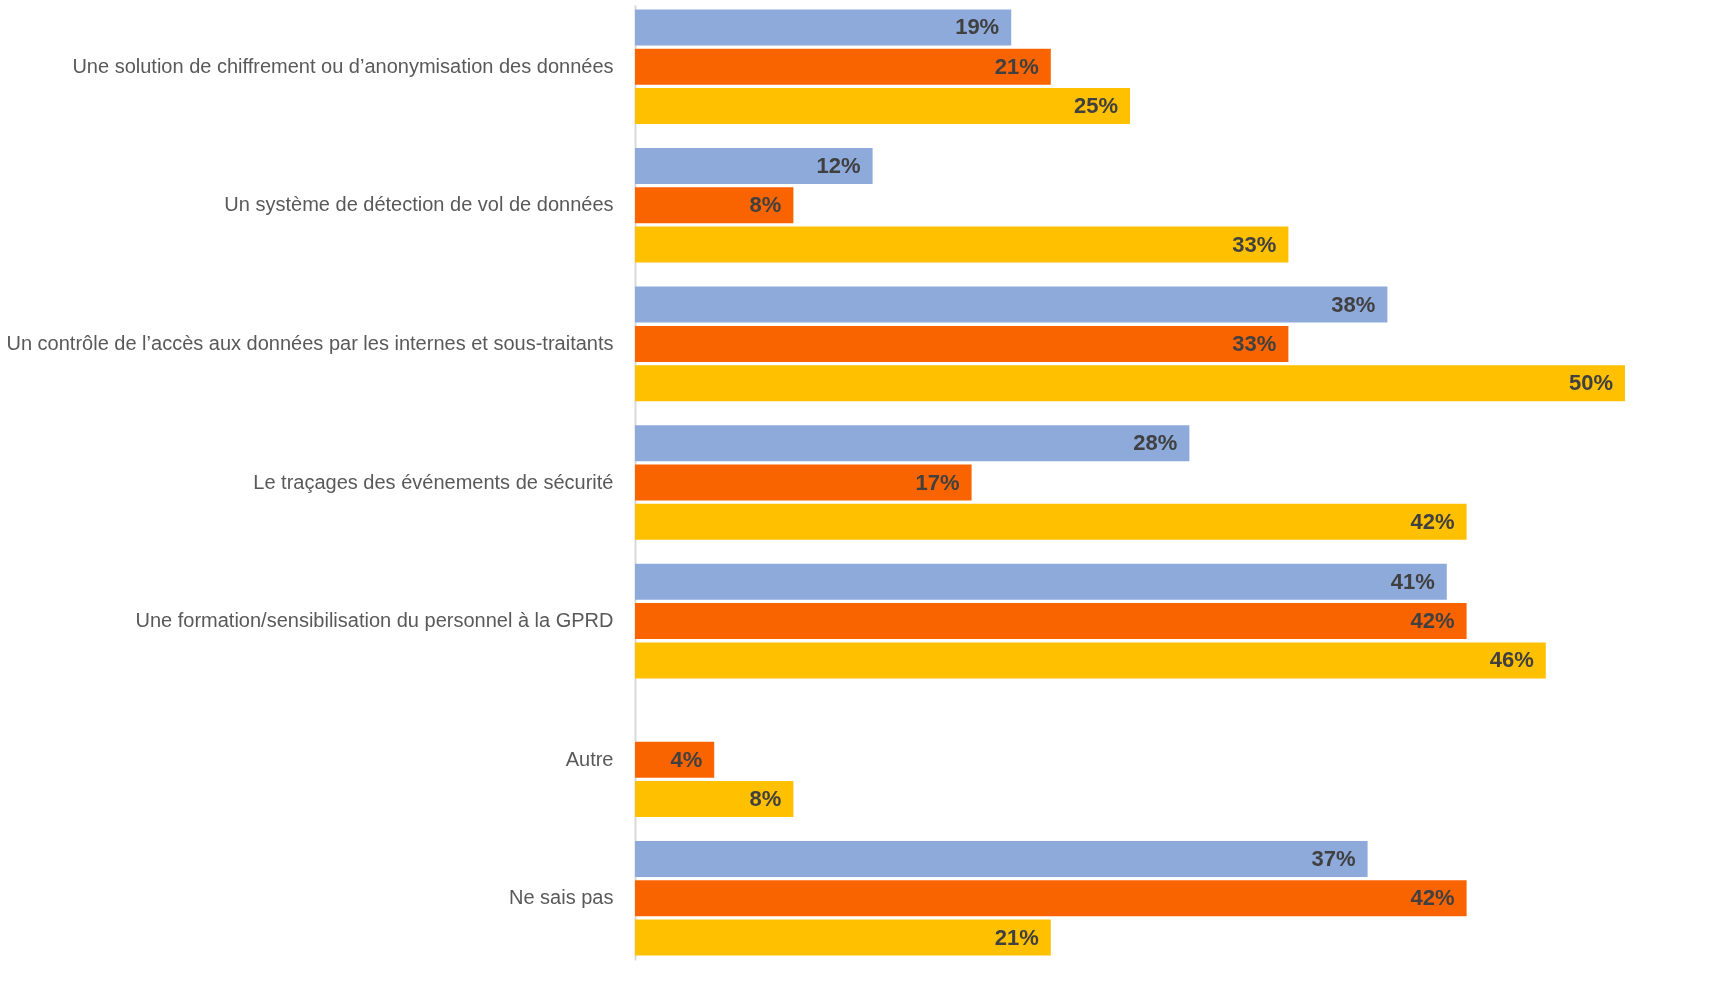 Image resolution: width=1724 pixels, height=991 pixels. What do you see at coordinates (1590, 383) in the screenshot?
I see `data-label: 50%` at bounding box center [1590, 383].